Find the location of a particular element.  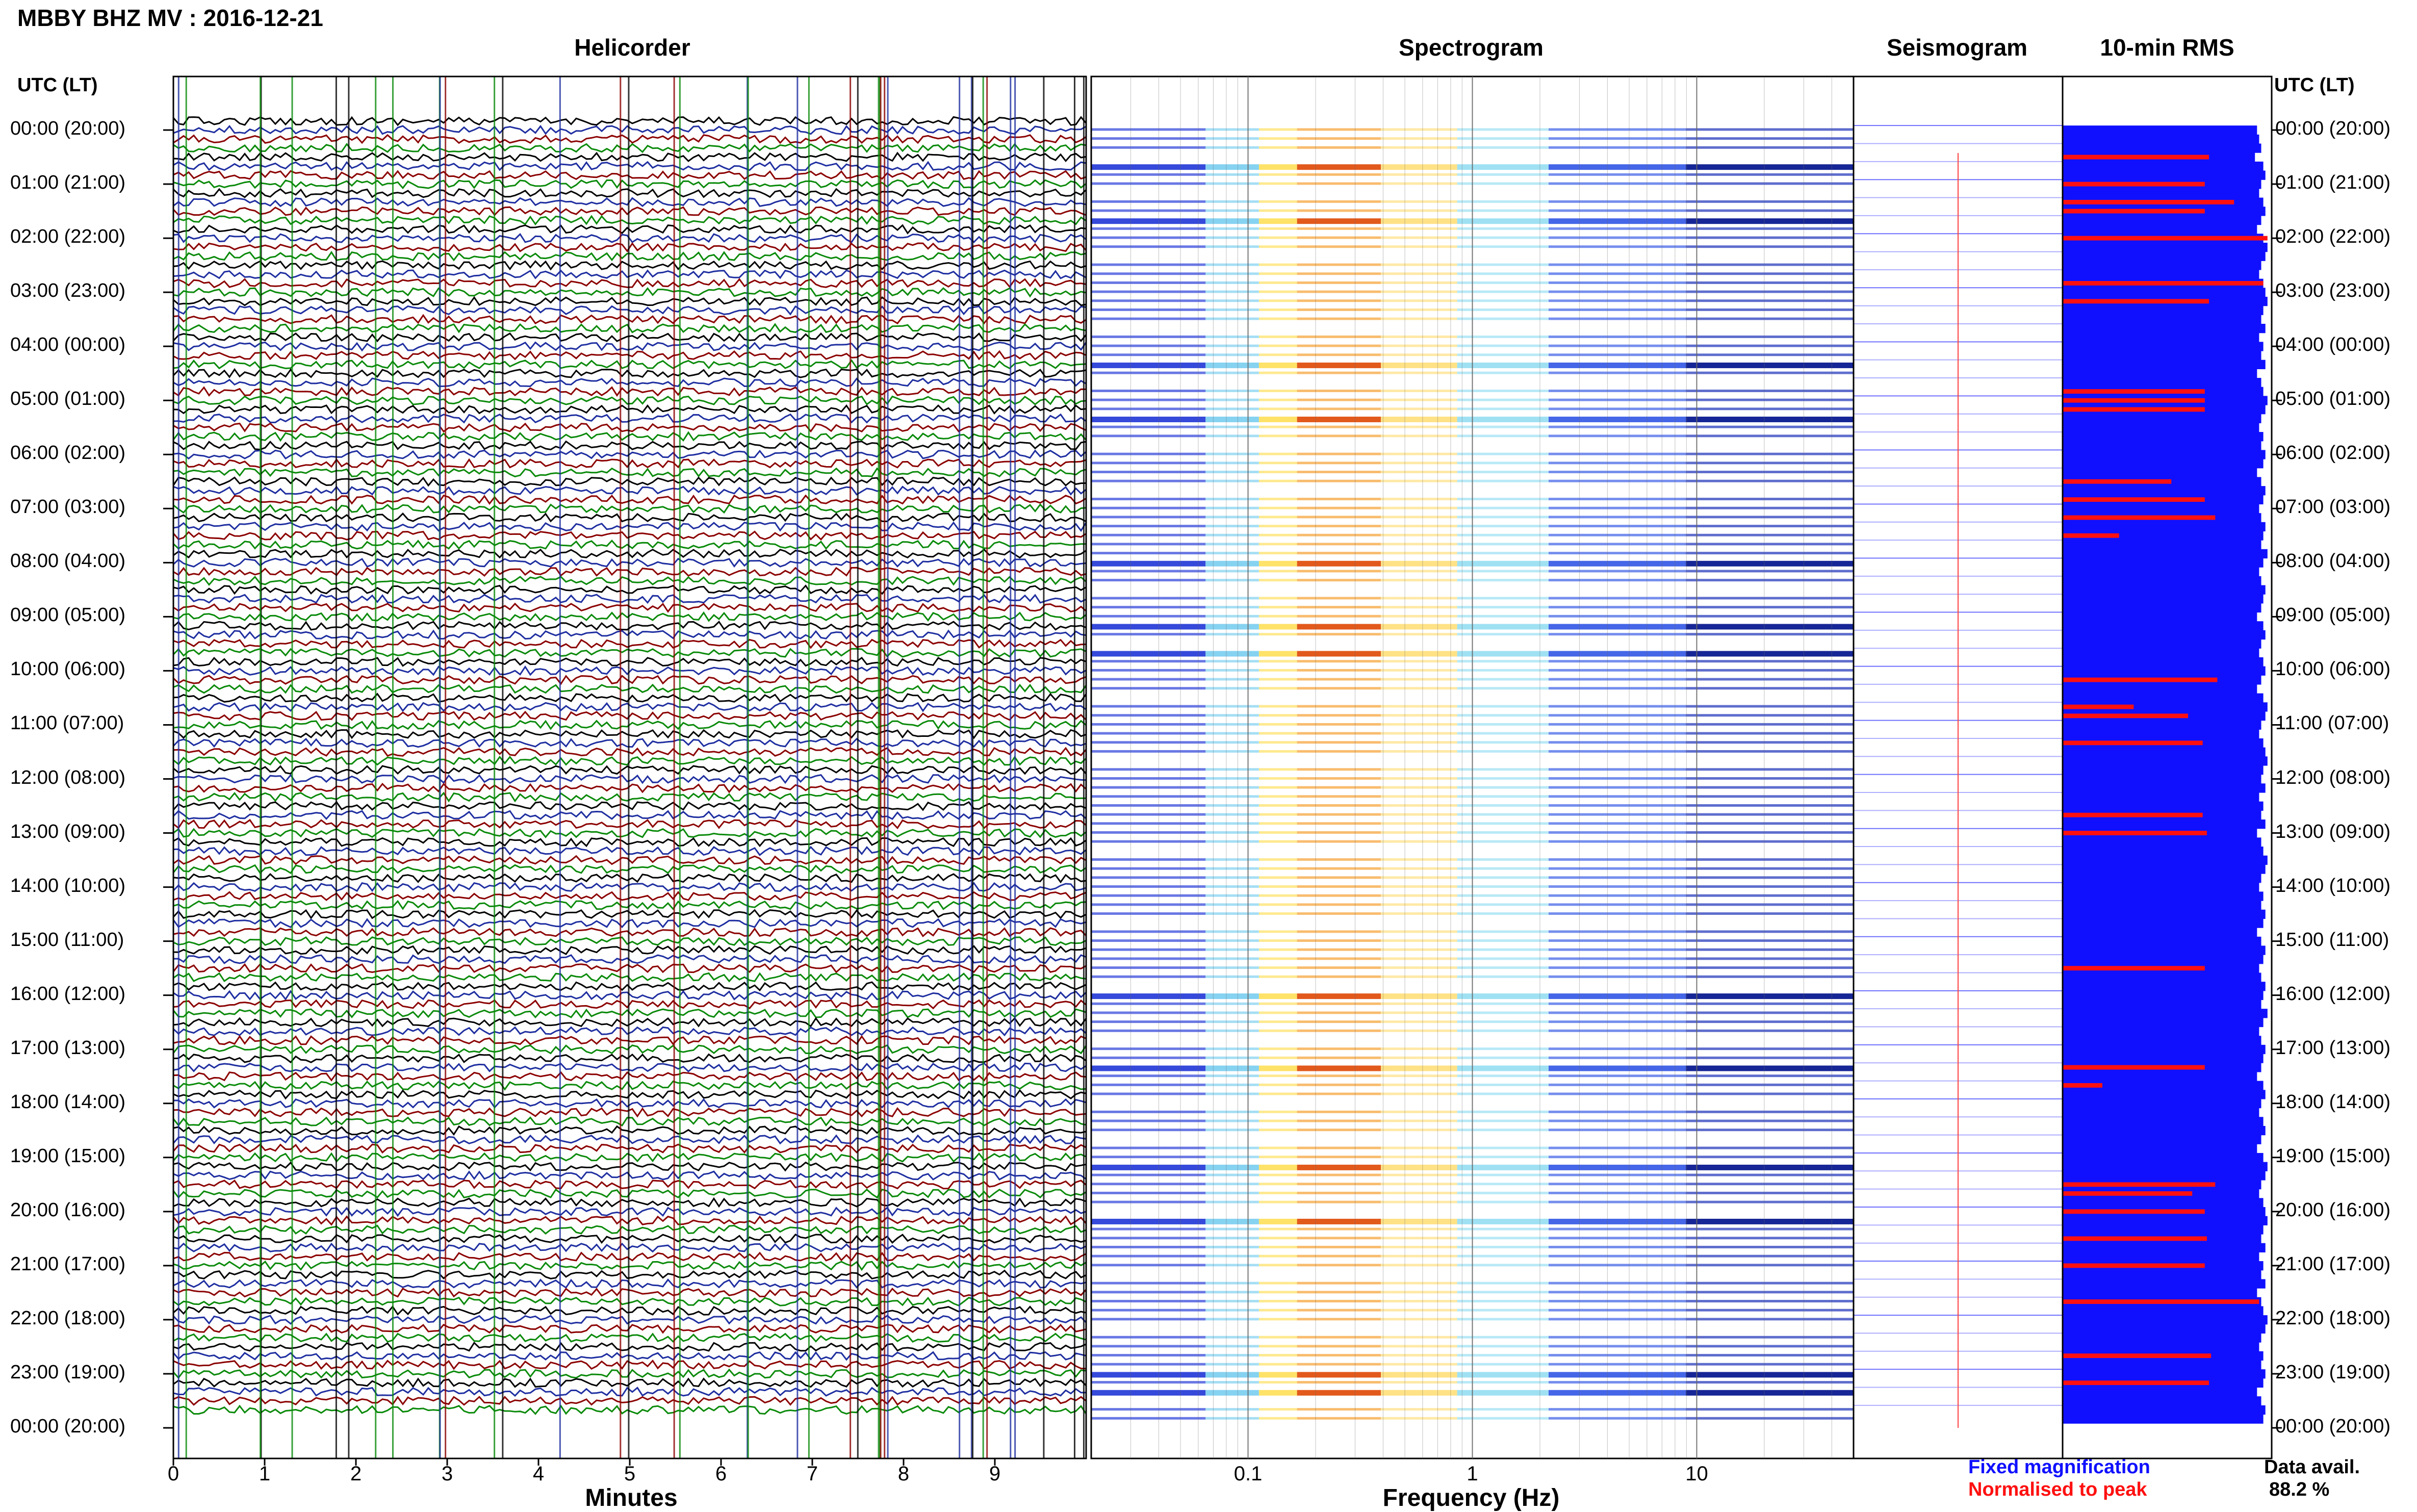

legend-normalised-to-peak: Normalised to peak is located at coordinates (2057, 1489).